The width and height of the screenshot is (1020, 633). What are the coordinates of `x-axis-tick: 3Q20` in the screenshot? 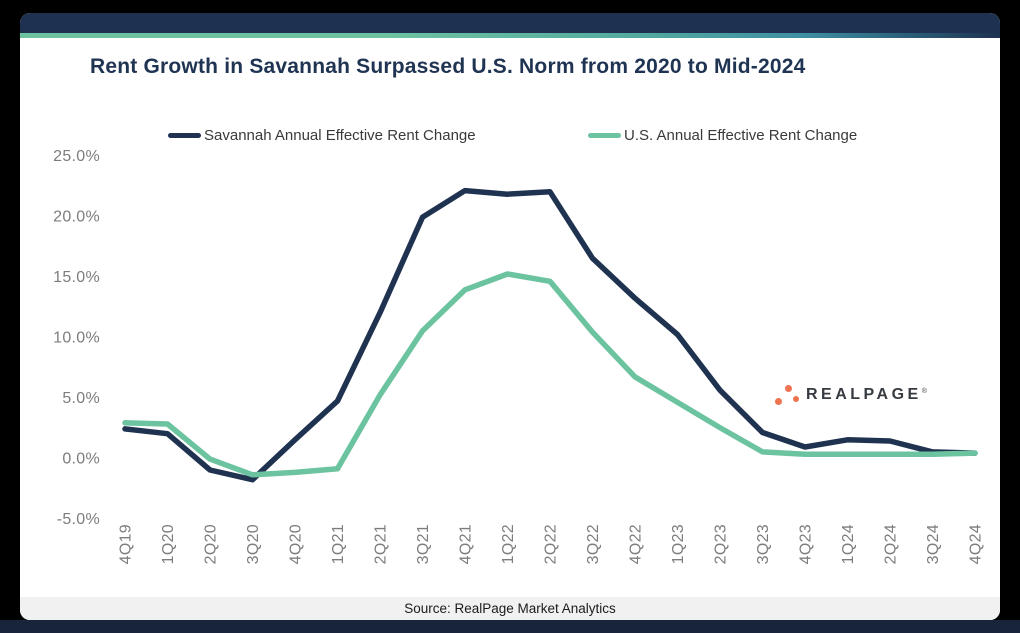 It's located at (253, 544).